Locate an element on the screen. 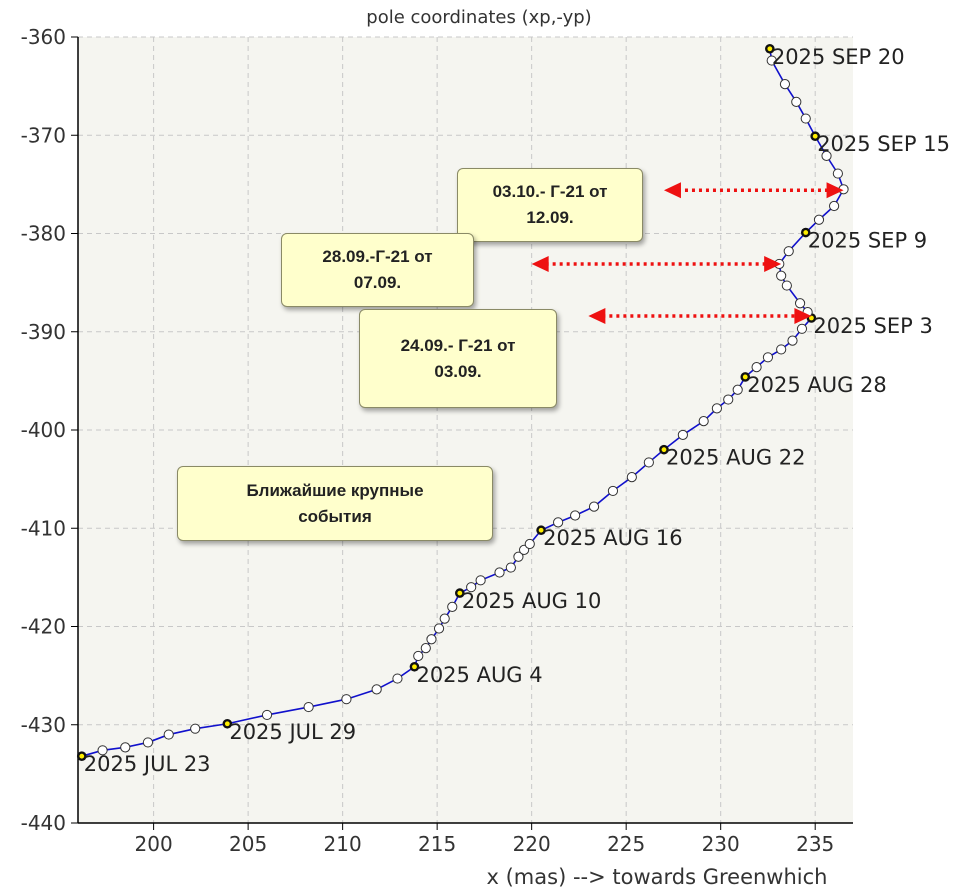 The width and height of the screenshot is (967, 894). date-label: 2025 AUG 16 is located at coordinates (613, 538).